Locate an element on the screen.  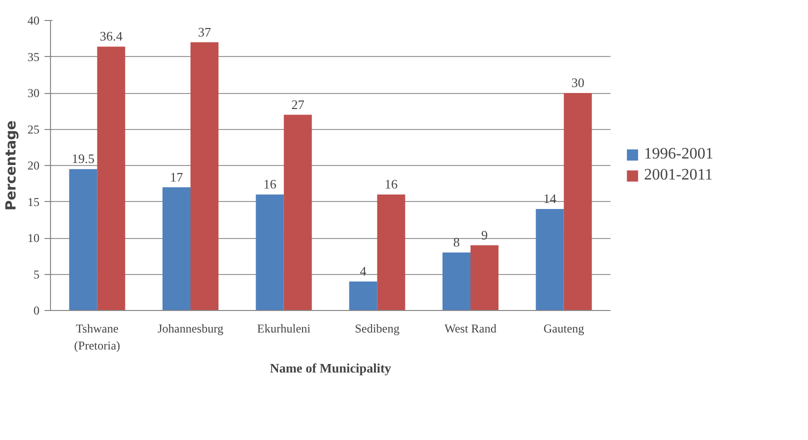
data-label: 14 is located at coordinates (550, 198).